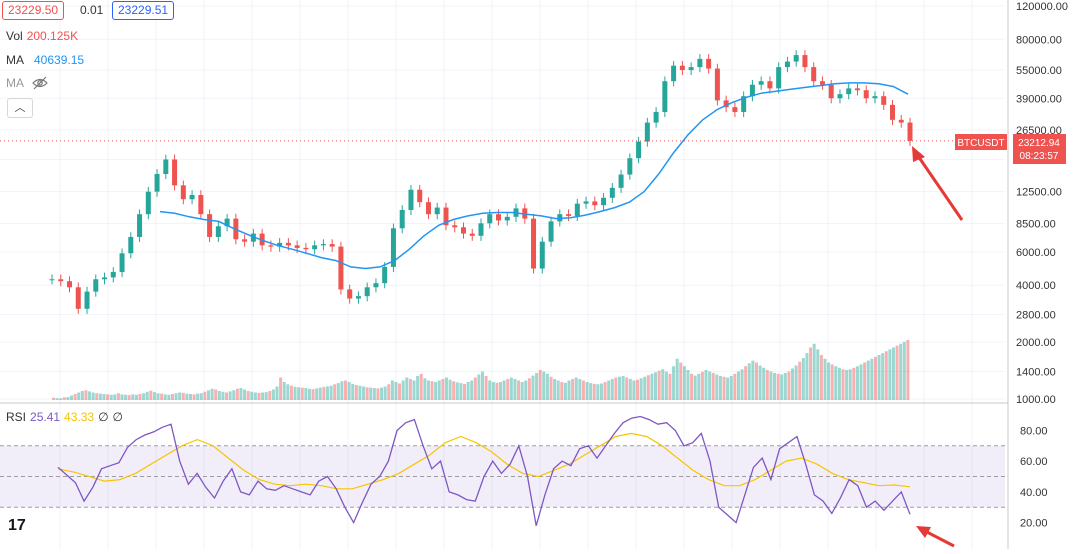 This screenshot has width=1080, height=554. I want to click on tradingview-logo: 17, so click(17, 525).